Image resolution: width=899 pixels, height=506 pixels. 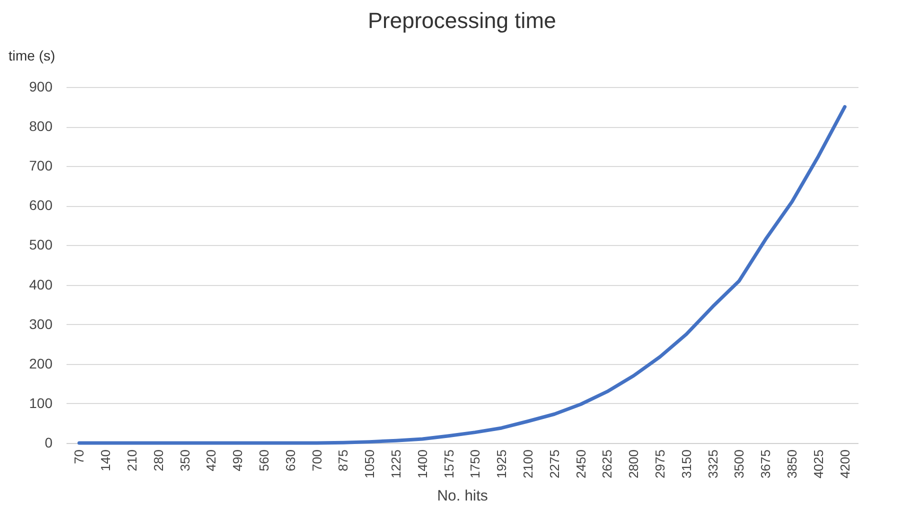 I want to click on x-tick-label: 3675, so click(x=766, y=464).